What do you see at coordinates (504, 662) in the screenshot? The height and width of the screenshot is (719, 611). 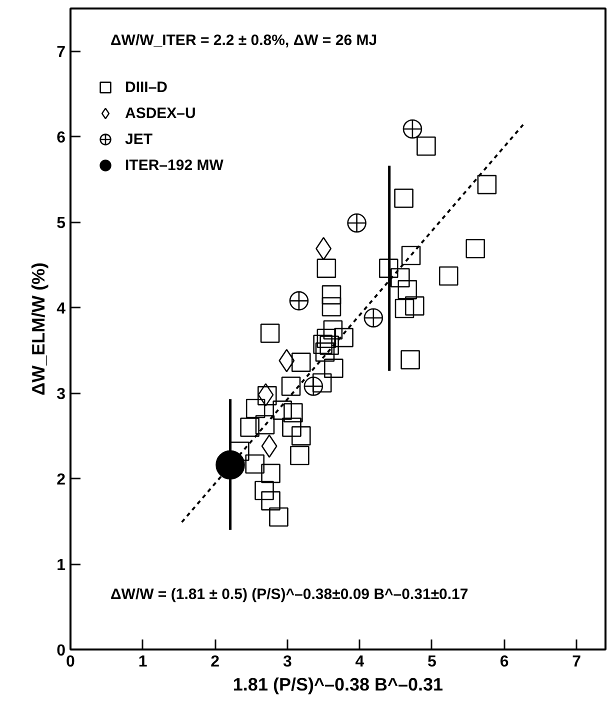 I see `x-tick-label: 6` at bounding box center [504, 662].